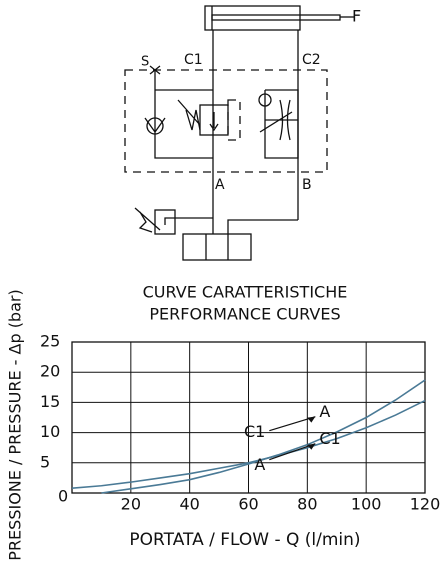  What do you see at coordinates (307, 504) in the screenshot?
I see `x-tick-label: 80` at bounding box center [307, 504].